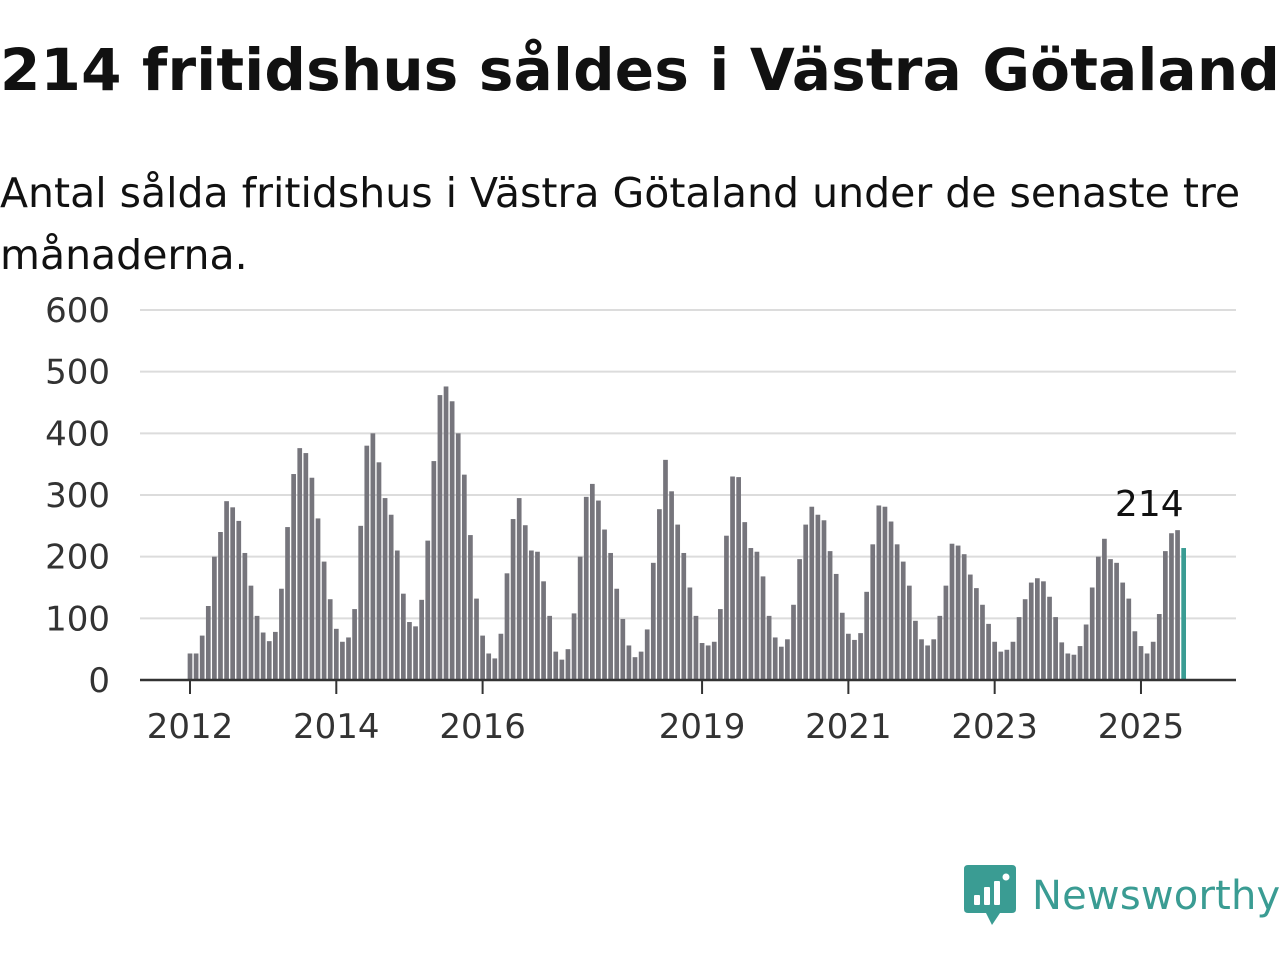 This screenshot has height=960, width=1280. What do you see at coordinates (77, 619) in the screenshot?
I see `y-tick-label: 100` at bounding box center [77, 619].